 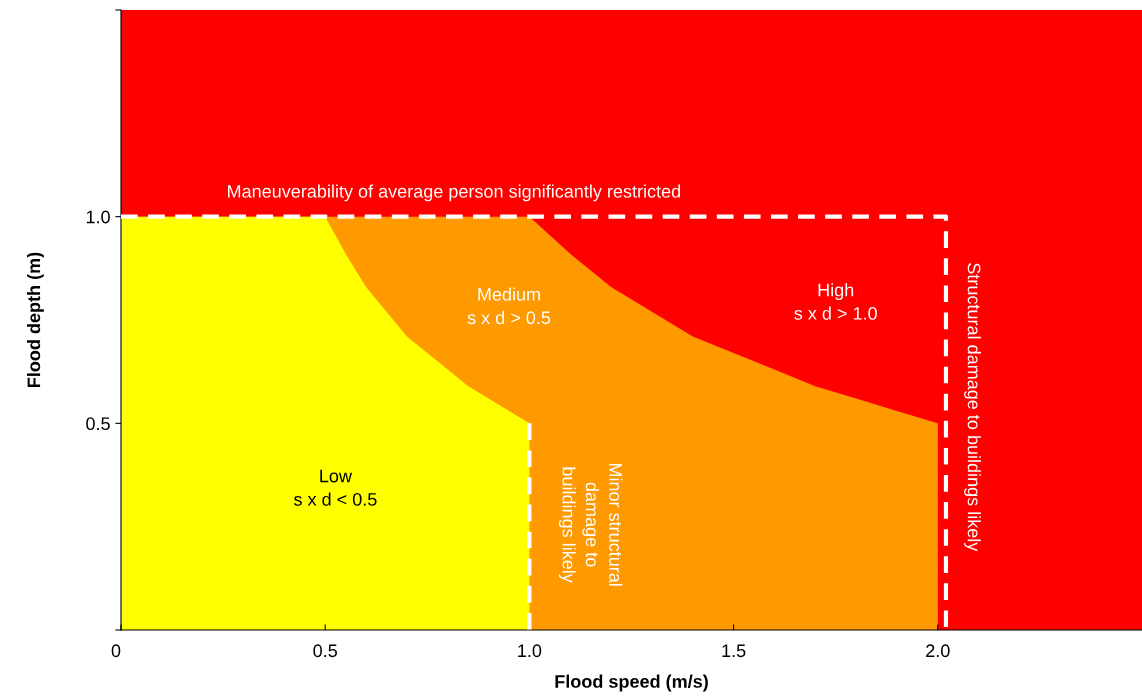 I want to click on annotation: Low s x d < 0.5, so click(x=335, y=487).